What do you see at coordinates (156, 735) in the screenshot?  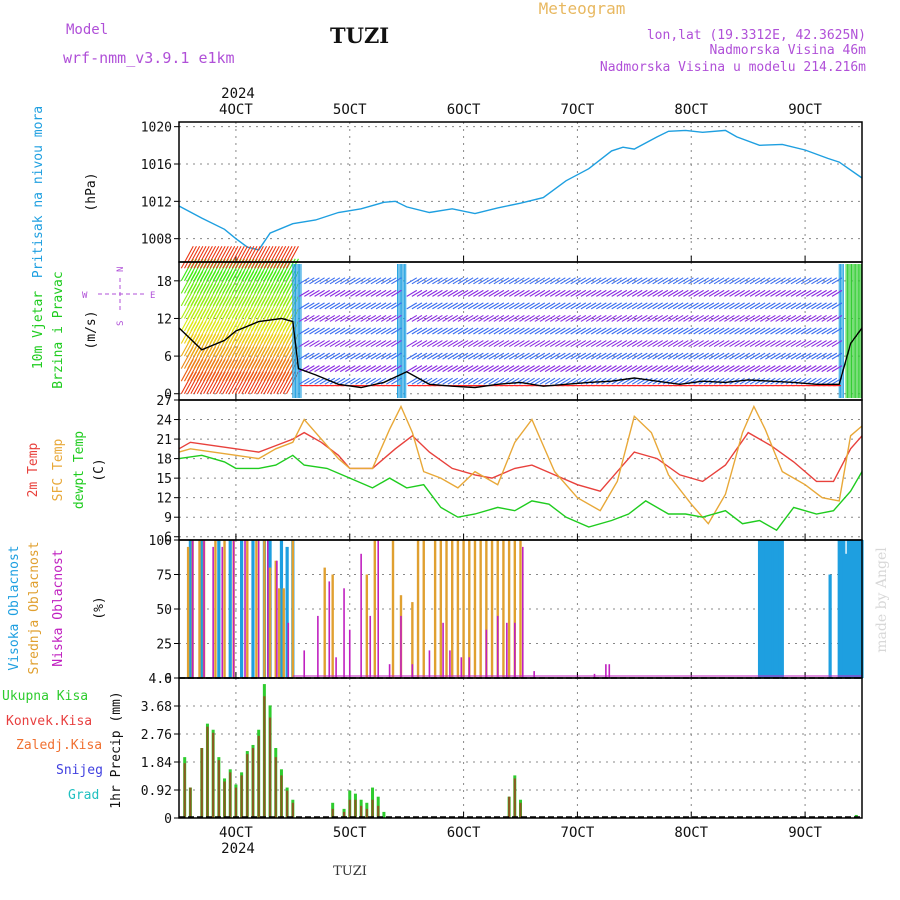 I see `y-tick-label: 2.76` at bounding box center [156, 735].